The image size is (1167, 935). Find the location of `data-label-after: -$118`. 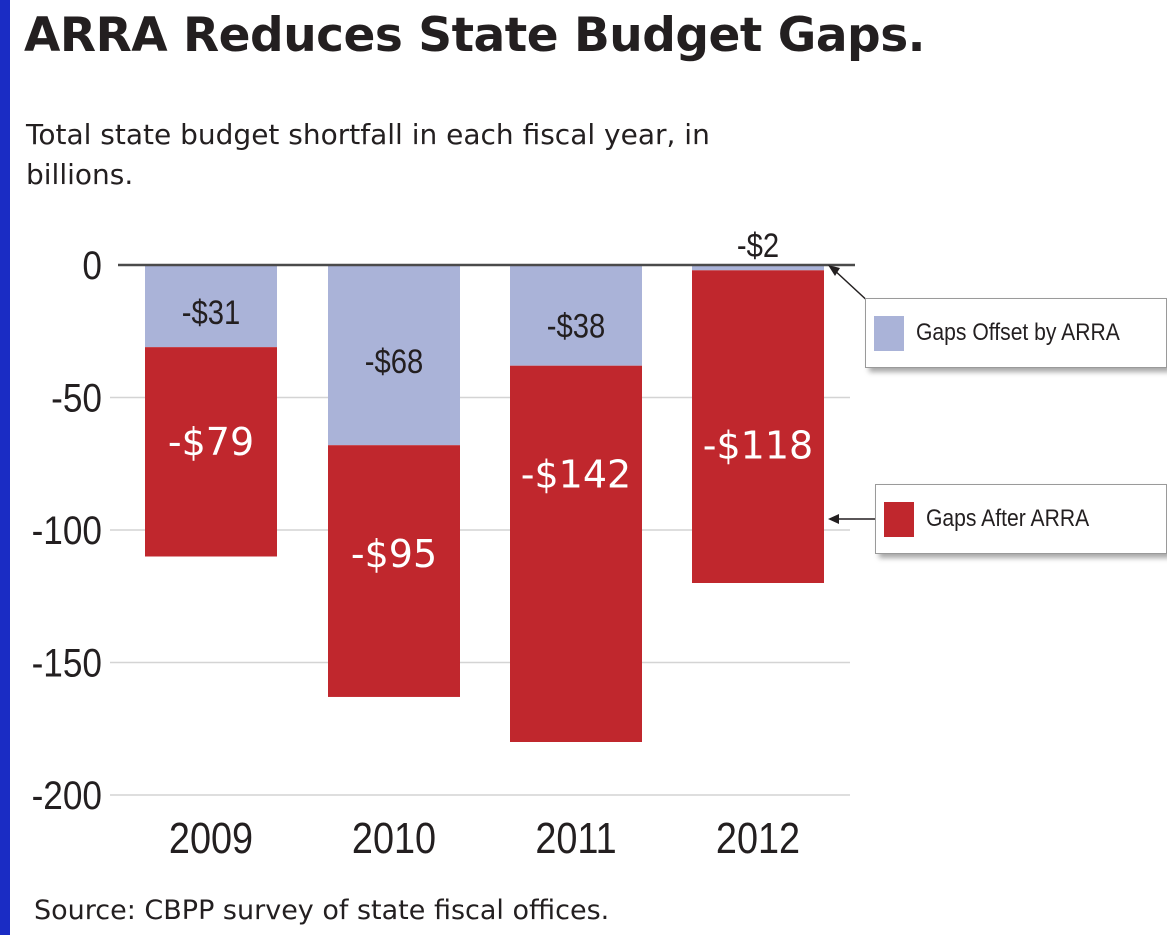

data-label-after: -$118 is located at coordinates (758, 445).